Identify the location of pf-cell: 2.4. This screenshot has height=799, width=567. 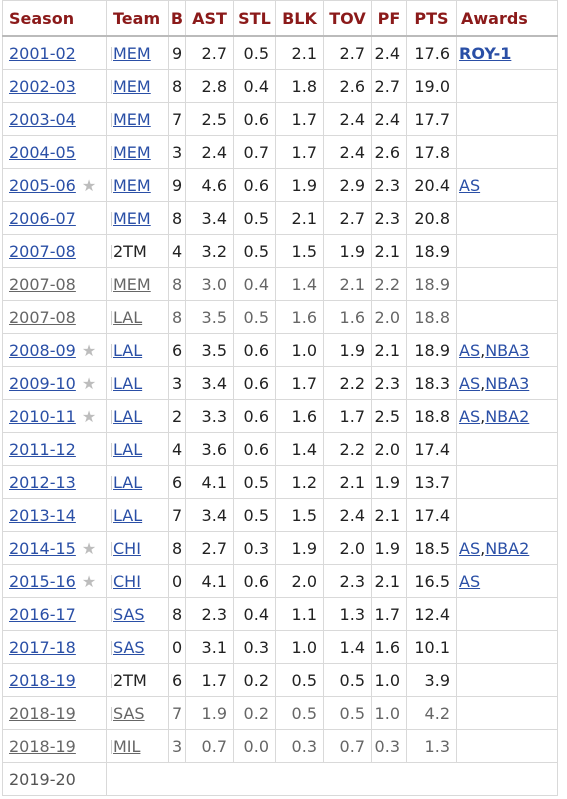
(389, 52).